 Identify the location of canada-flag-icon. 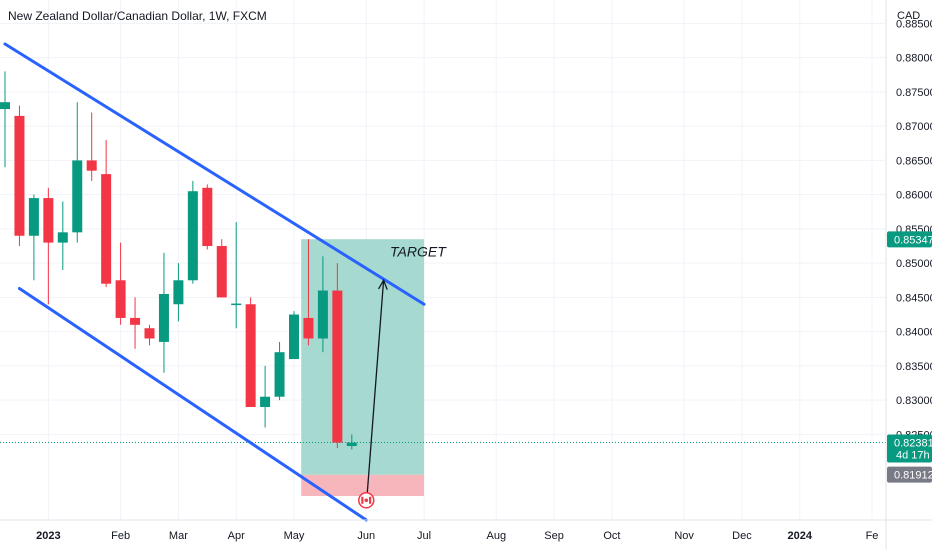
(366, 500).